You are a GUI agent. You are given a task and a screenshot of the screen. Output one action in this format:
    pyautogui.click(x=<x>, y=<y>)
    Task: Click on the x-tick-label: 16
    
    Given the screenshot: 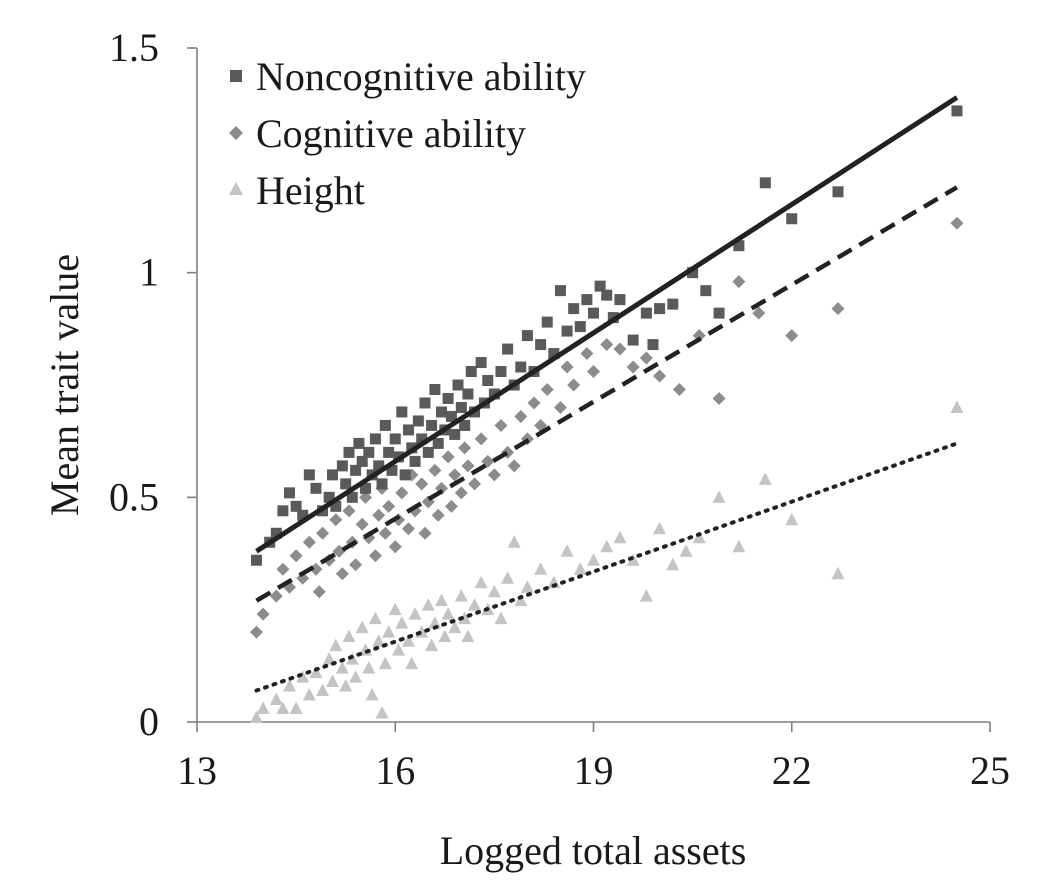 What is the action you would take?
    pyautogui.click(x=395, y=770)
    